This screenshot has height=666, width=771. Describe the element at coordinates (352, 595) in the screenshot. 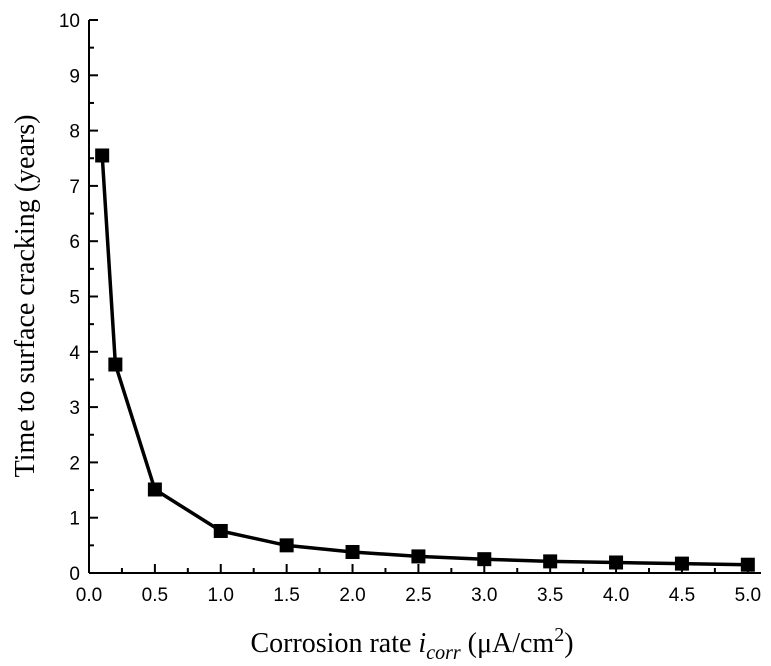

I see `x-tick-label: 2.0` at that location.